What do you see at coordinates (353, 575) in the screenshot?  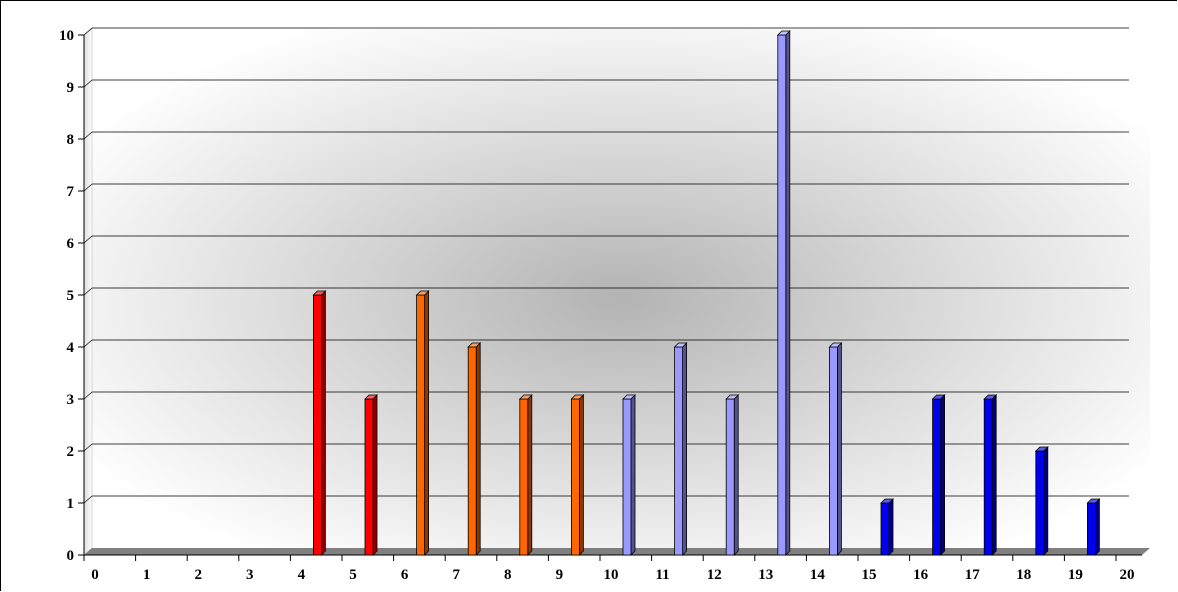 I see `x-tick-label: 5` at bounding box center [353, 575].